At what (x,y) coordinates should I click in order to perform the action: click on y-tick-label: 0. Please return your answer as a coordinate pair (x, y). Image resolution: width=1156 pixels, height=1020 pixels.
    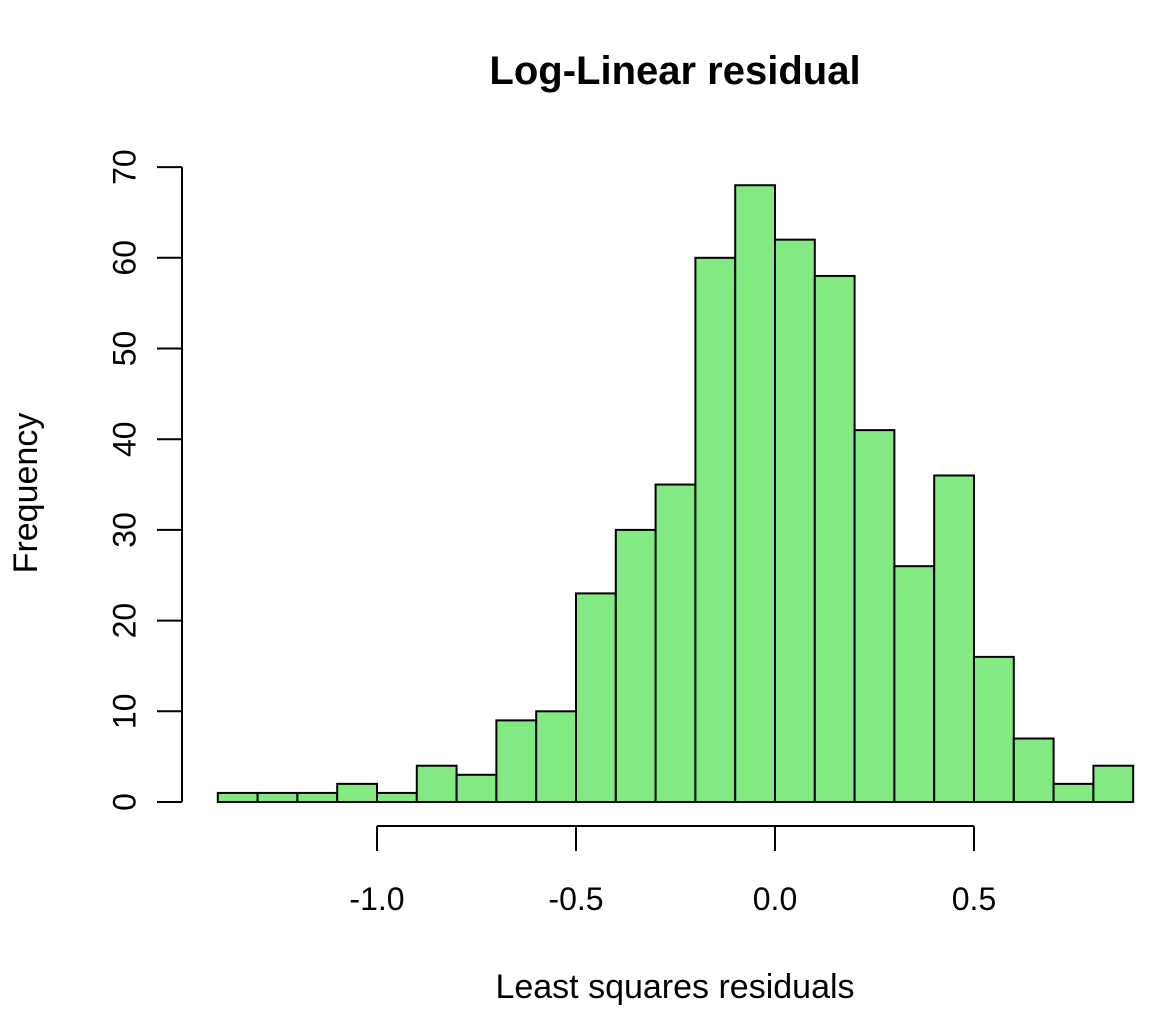
    Looking at the image, I should click on (124, 802).